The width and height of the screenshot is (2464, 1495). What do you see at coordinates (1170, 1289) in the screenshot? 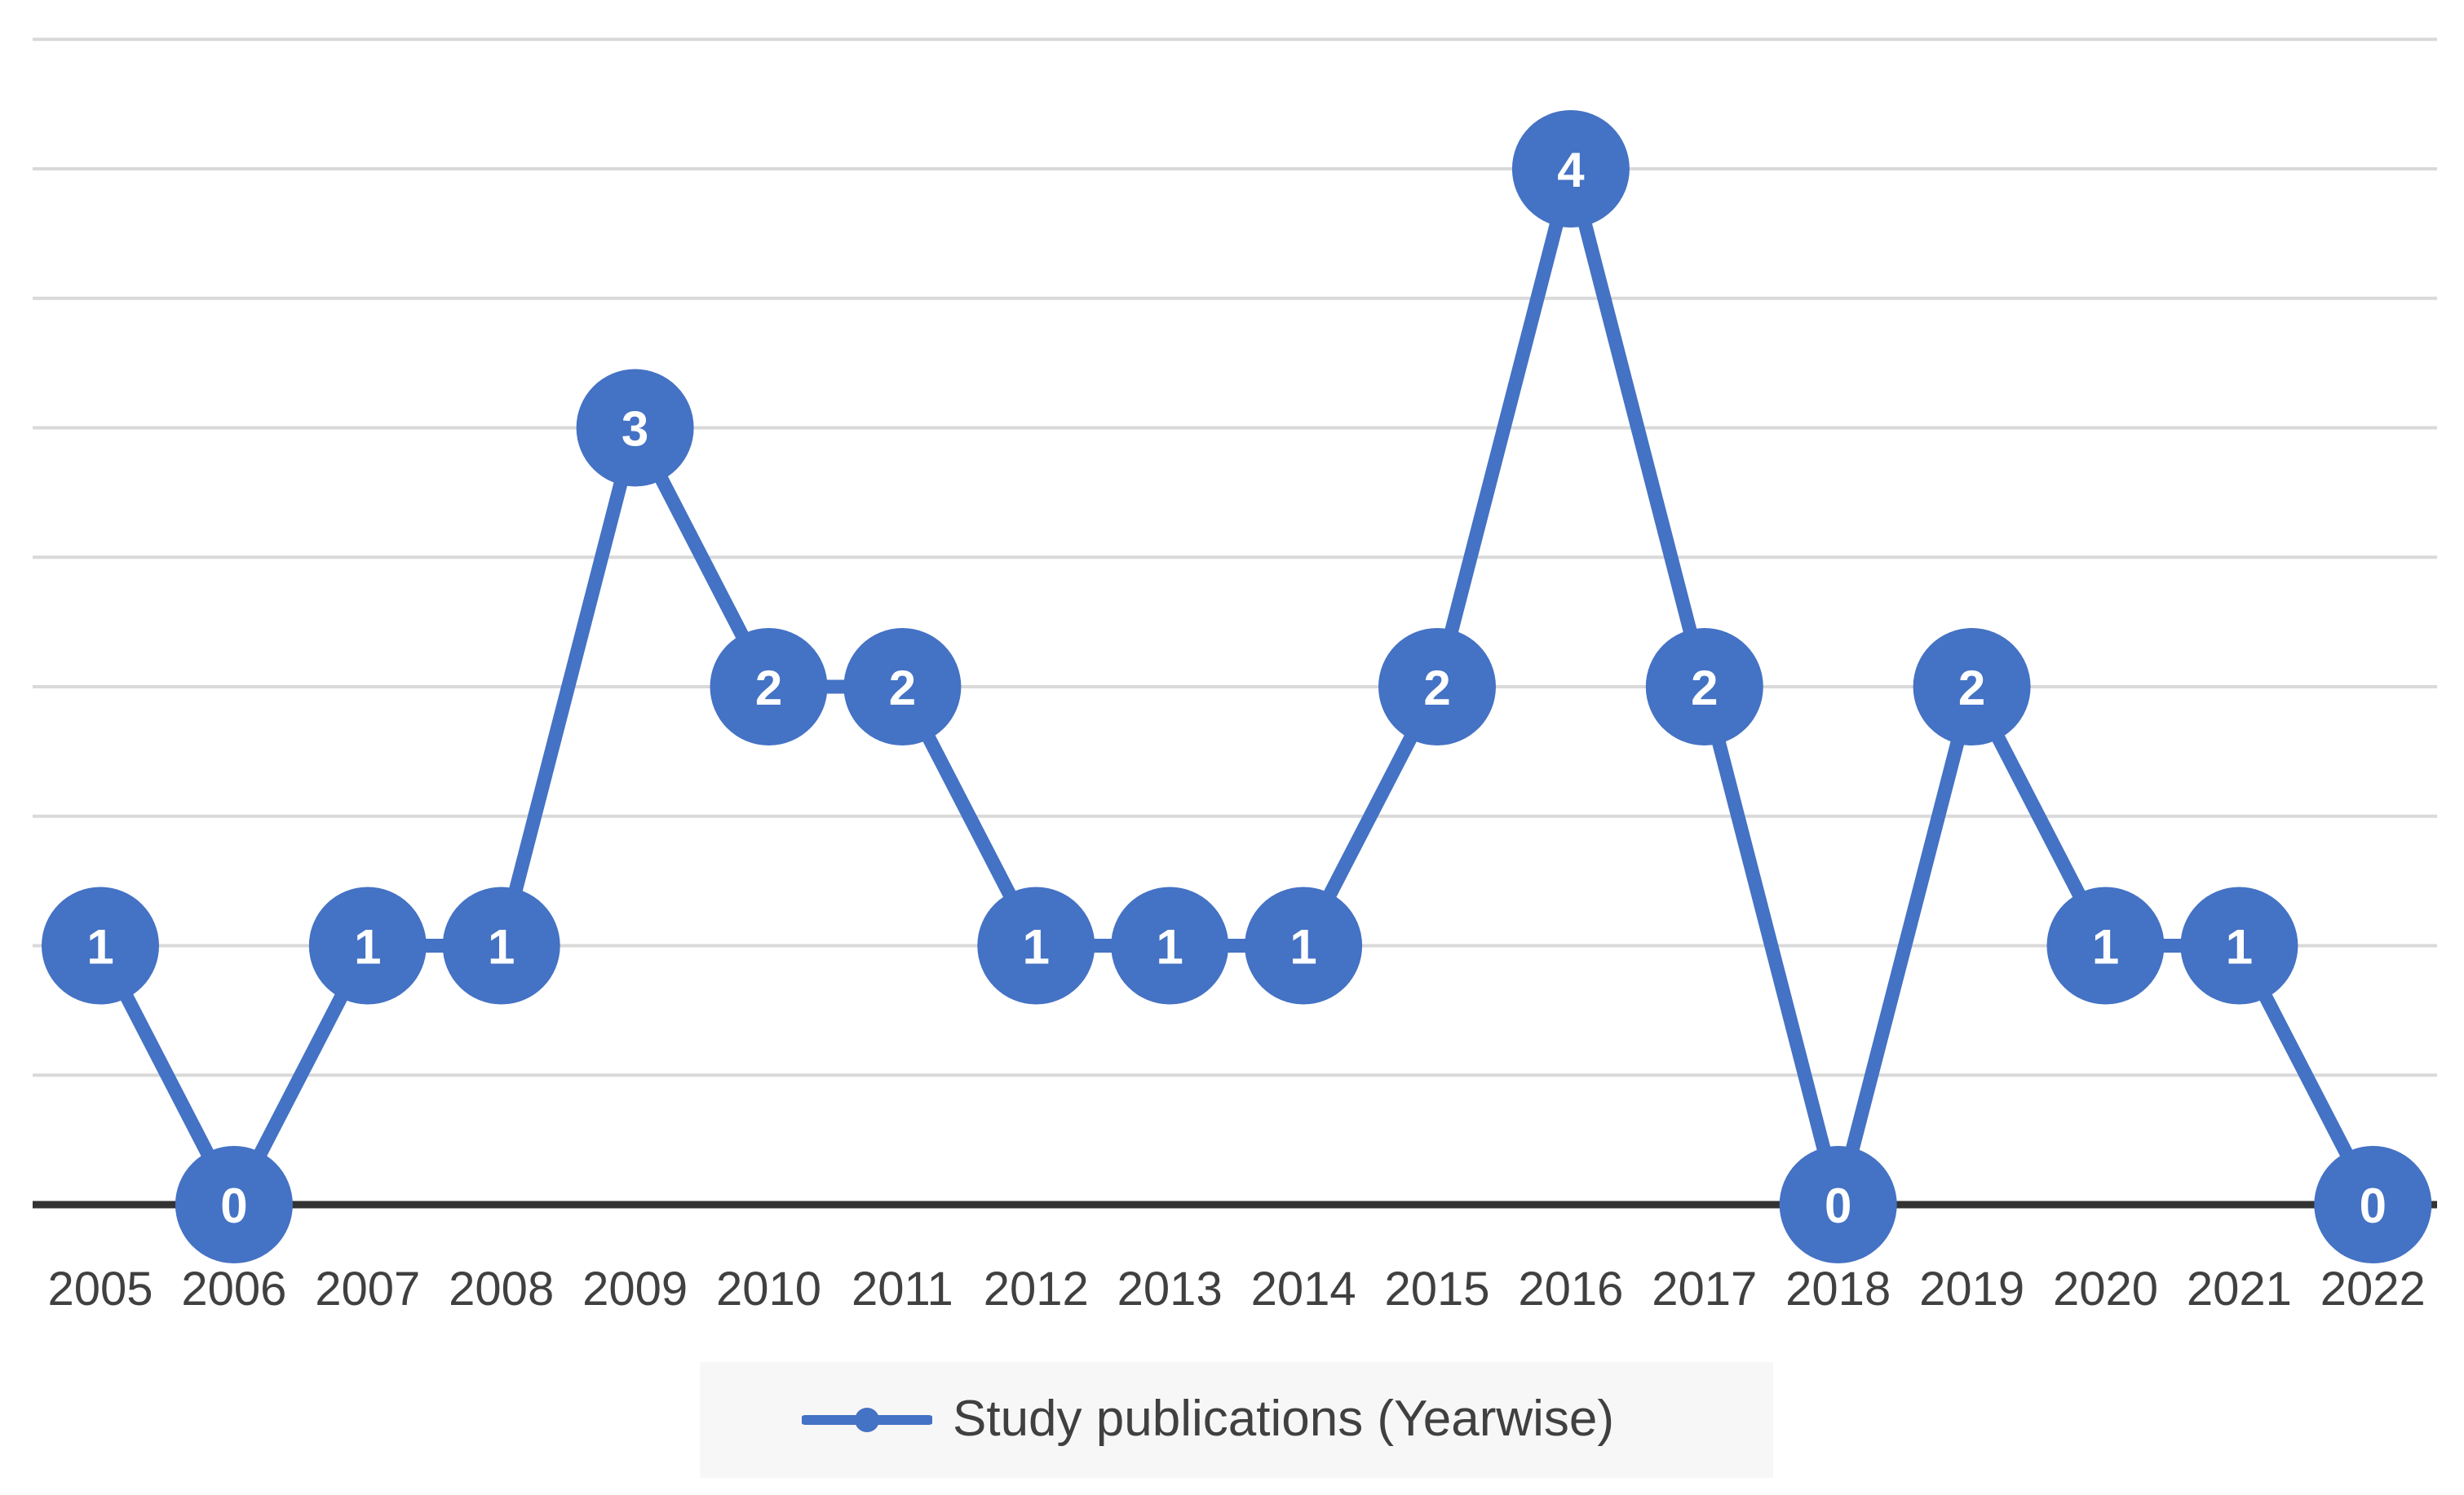
I see `x-tick-label: 2013` at bounding box center [1170, 1289].